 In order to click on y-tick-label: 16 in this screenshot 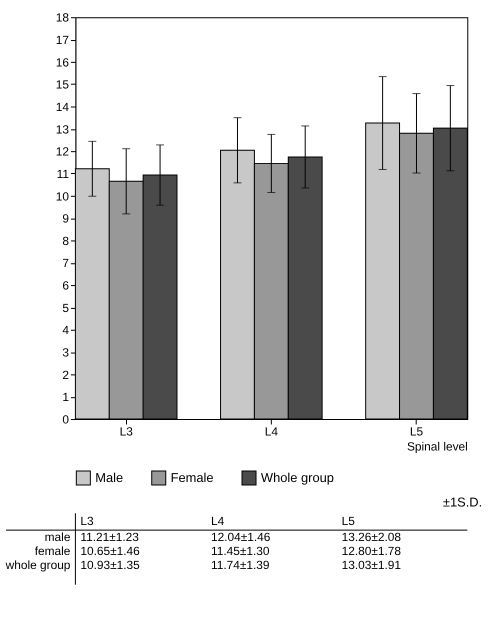, I will do `click(63, 62)`.